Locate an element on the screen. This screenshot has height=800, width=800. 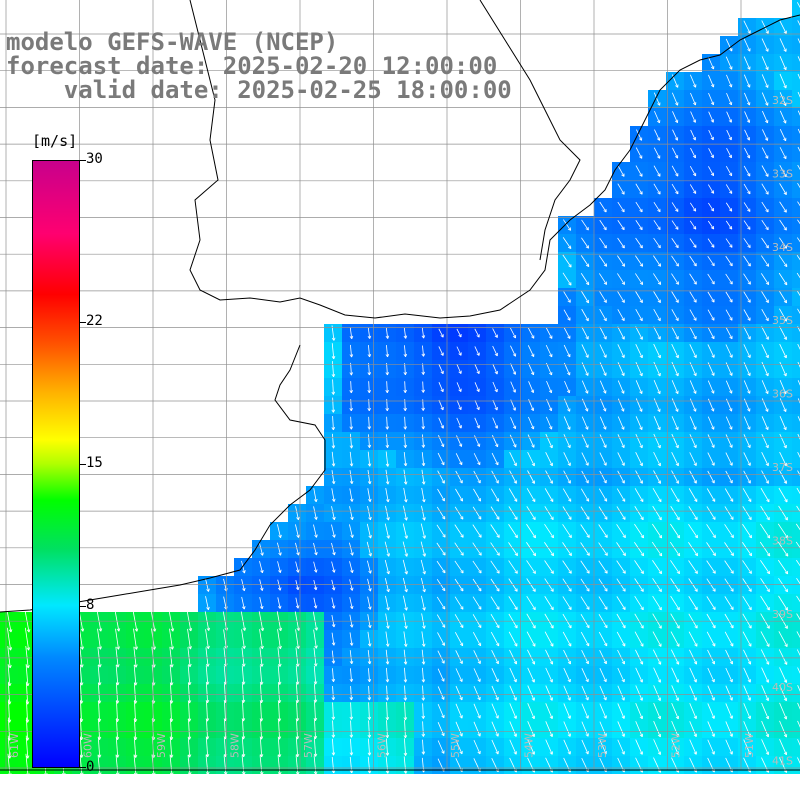
forecast-date: forecast date: 2025-02-20 12:00:00 is located at coordinates (252, 66).